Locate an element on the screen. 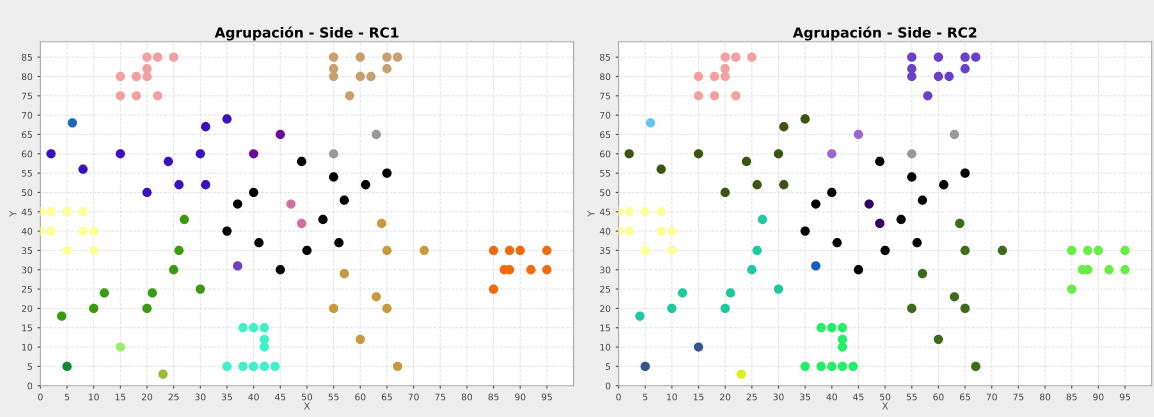 The width and height of the screenshot is (1154, 417). y-tick-label: 80 is located at coordinates (605, 77).